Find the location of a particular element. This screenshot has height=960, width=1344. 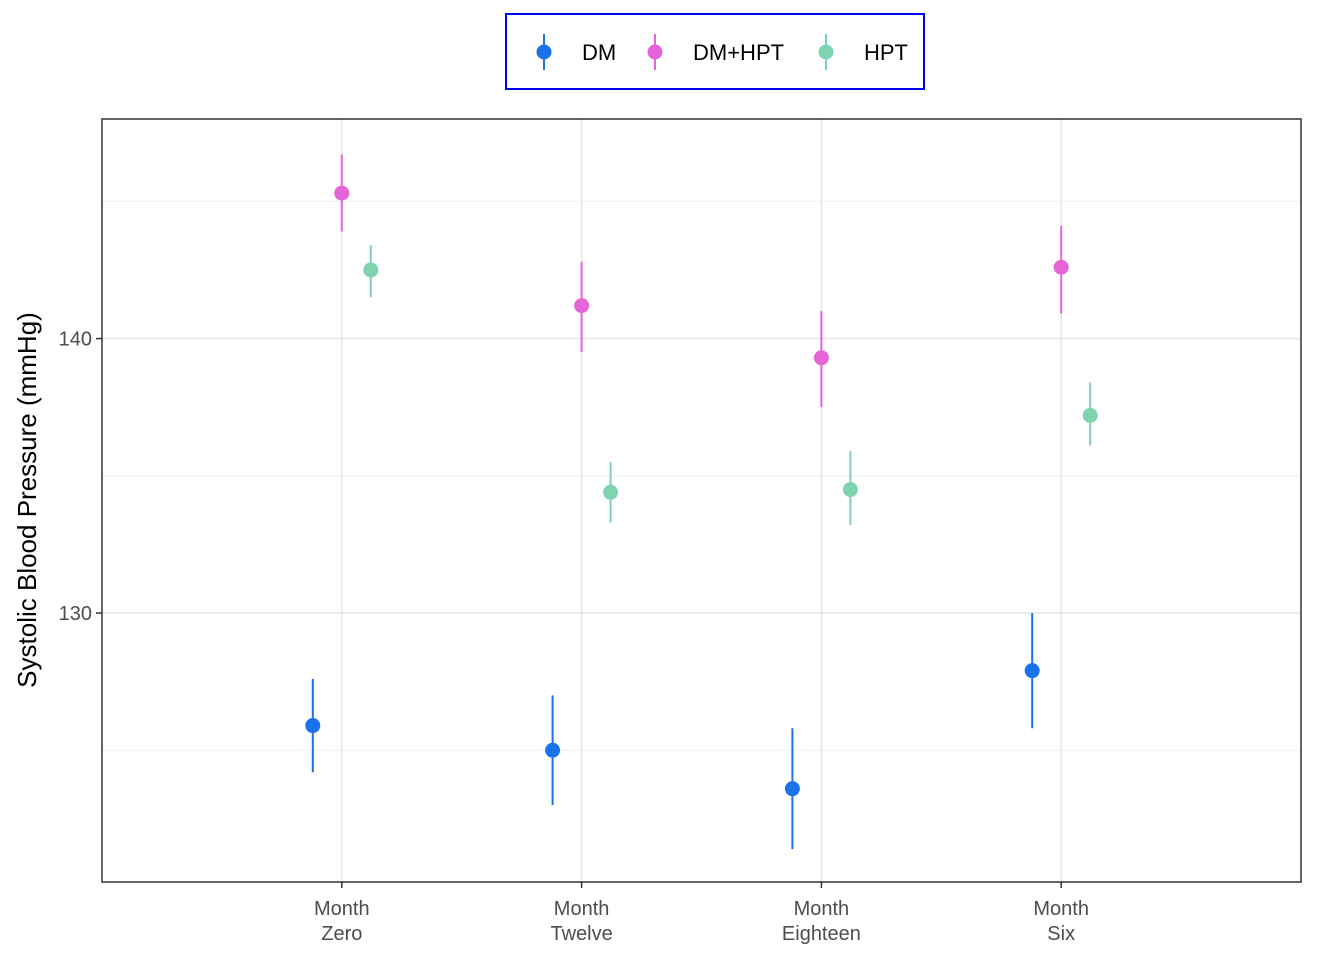

legend-label: DM is located at coordinates (599, 52).